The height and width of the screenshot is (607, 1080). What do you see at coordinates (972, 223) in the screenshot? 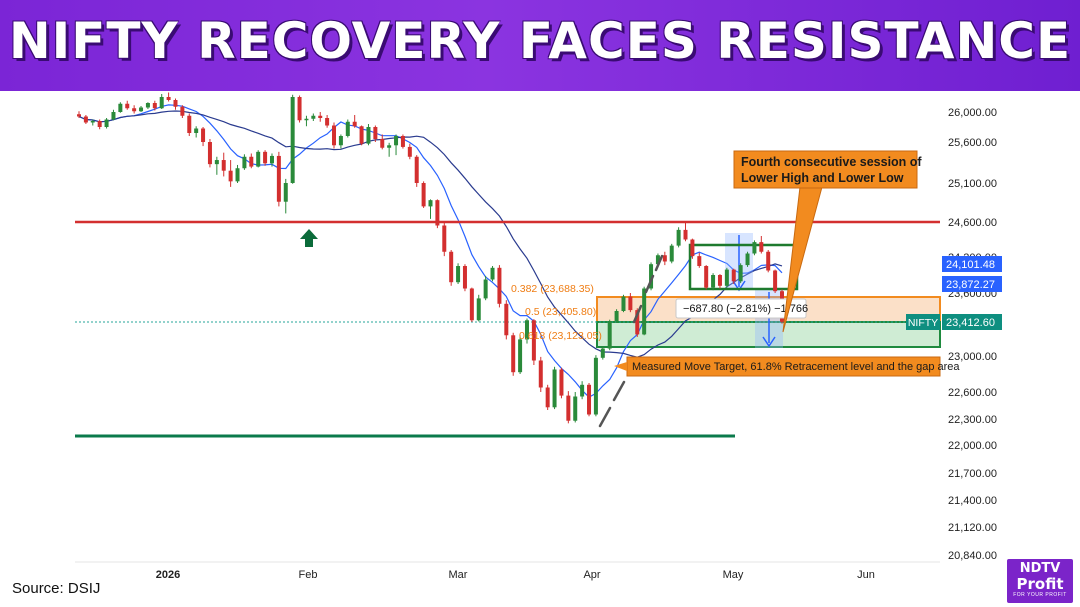
I see `y-tick-label: 24,600.00` at bounding box center [972, 223].